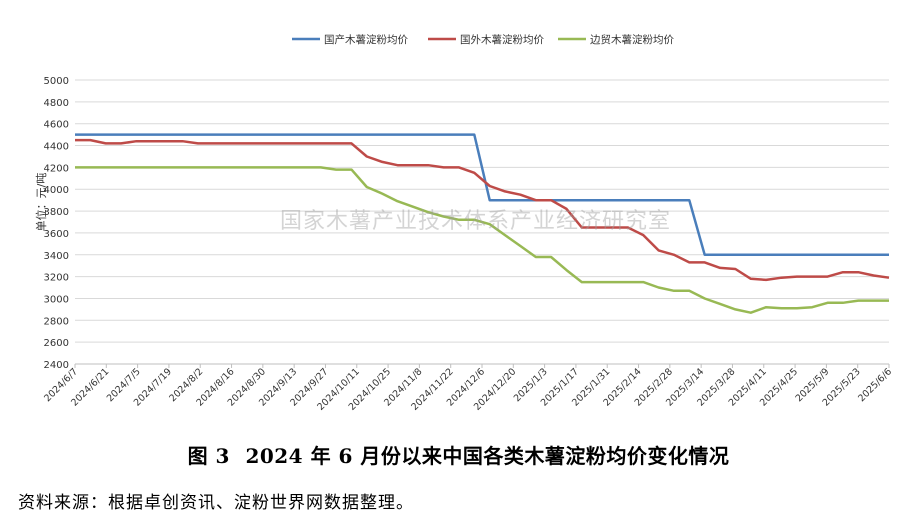 This screenshot has width=917, height=524. What do you see at coordinates (56, 234) in the screenshot?
I see `y-tick-label: 3600` at bounding box center [56, 234].